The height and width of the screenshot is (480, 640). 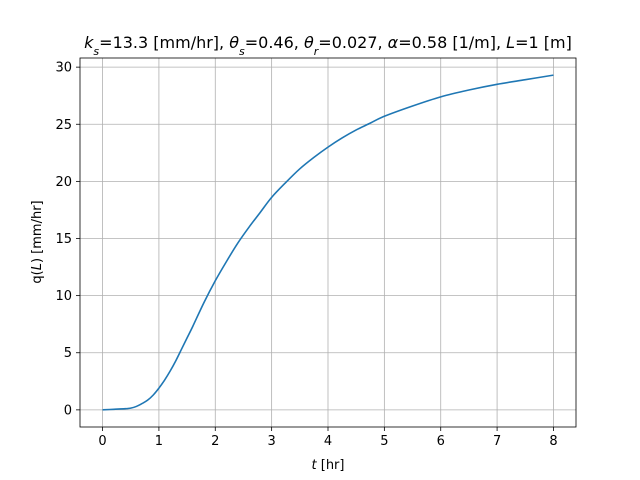 What do you see at coordinates (102, 441) in the screenshot?
I see `x-tick-label: 0` at bounding box center [102, 441].